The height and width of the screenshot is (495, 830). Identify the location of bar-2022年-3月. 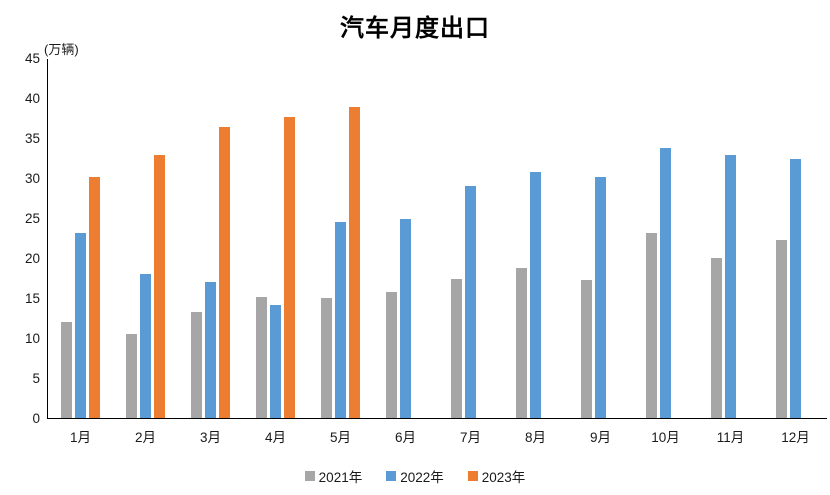
(210, 350).